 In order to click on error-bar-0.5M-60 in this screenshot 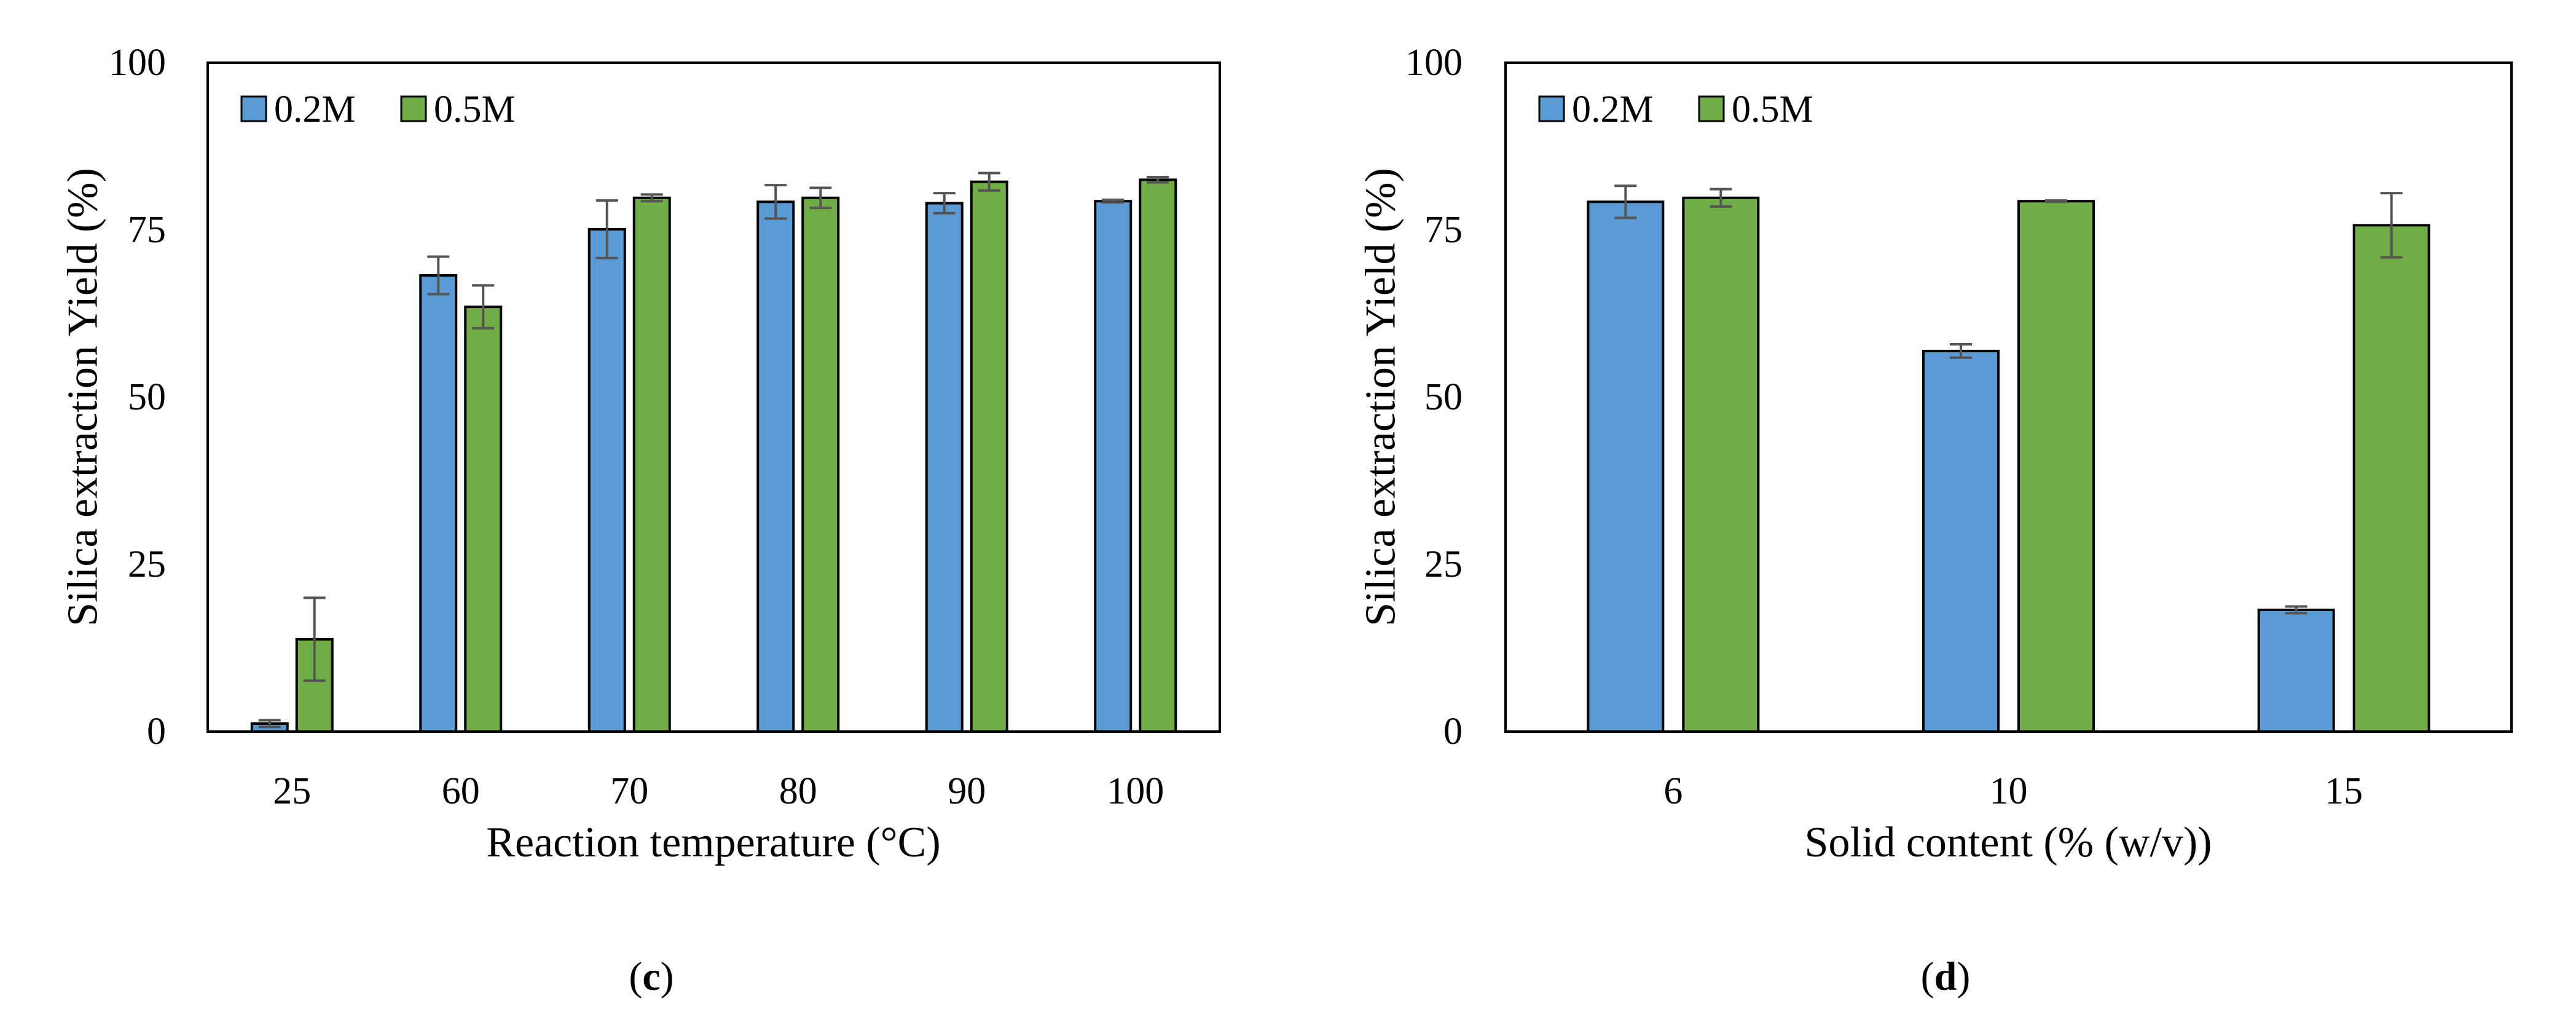, I will do `click(483, 307)`.